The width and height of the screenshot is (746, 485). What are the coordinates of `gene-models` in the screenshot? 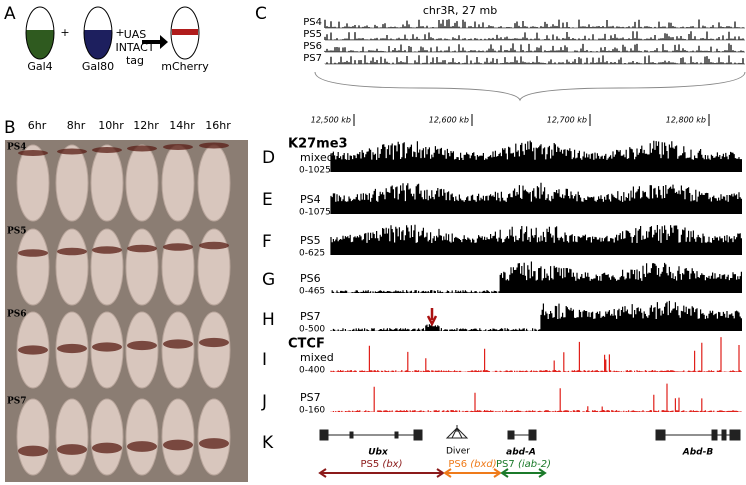 It's located at (530, 433).